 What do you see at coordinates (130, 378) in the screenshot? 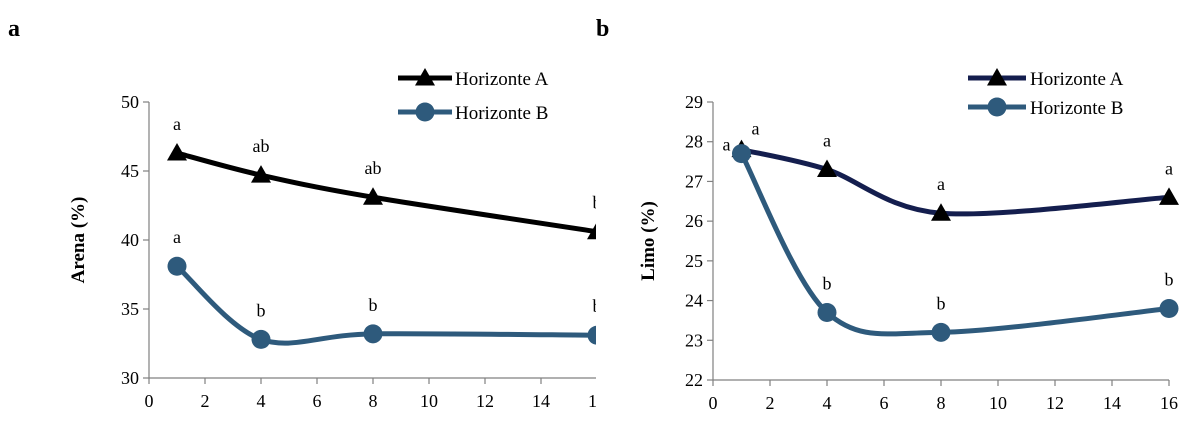
I see `y-tick-label: 30` at bounding box center [130, 378].